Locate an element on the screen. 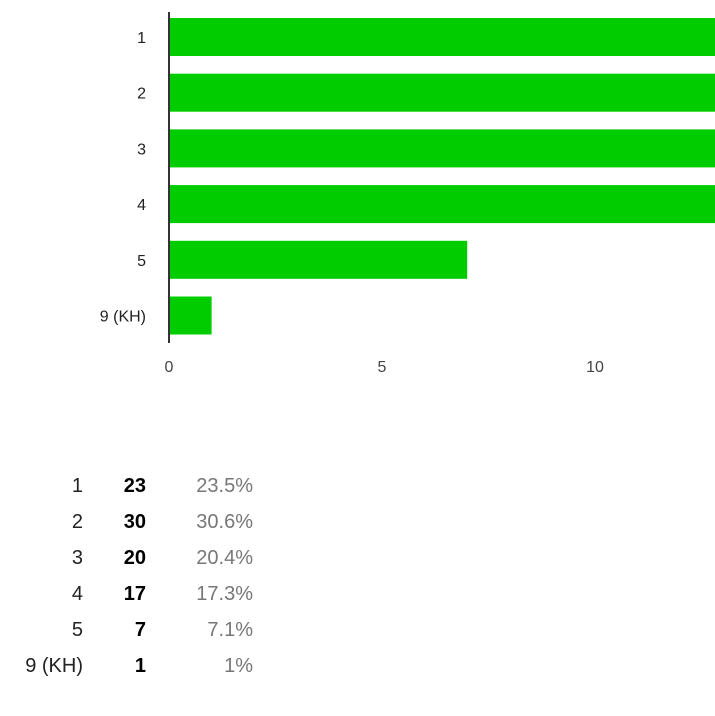 This screenshot has height=716, width=715. category-label: 2 is located at coordinates (141, 94).